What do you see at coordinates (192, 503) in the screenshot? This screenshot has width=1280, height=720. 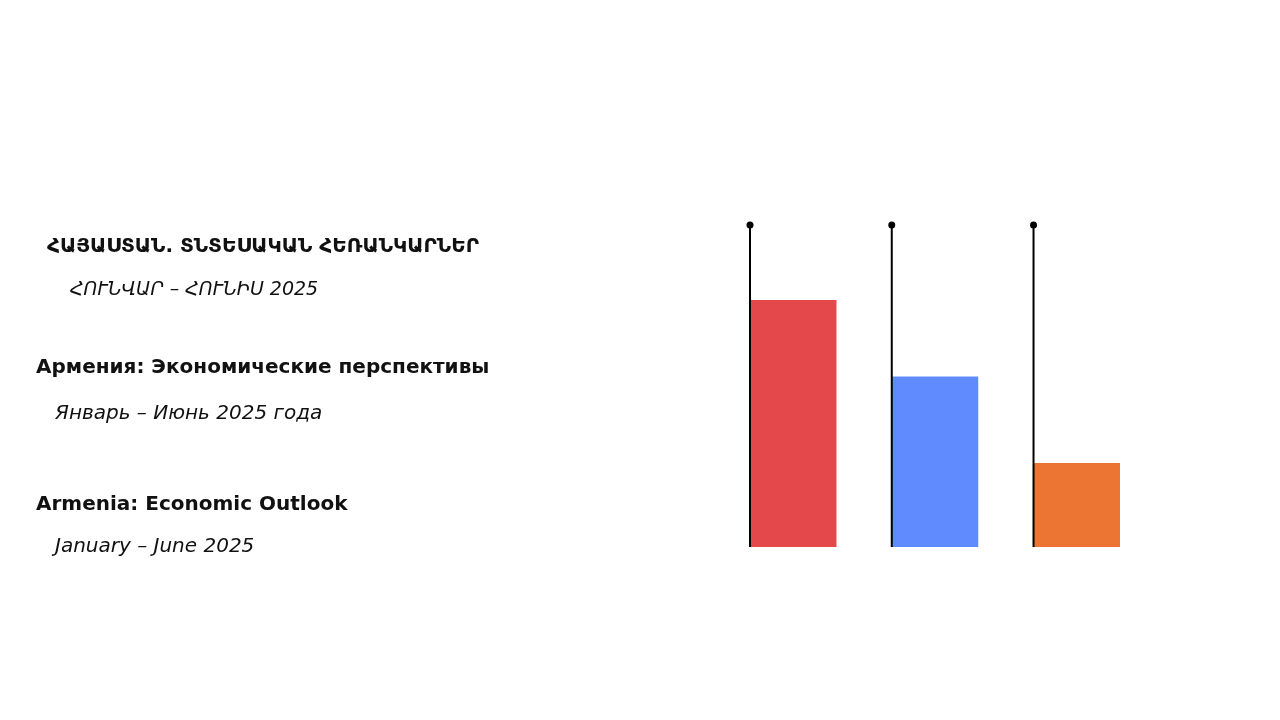 I see `text: Armenia: Economic Outlook` at bounding box center [192, 503].